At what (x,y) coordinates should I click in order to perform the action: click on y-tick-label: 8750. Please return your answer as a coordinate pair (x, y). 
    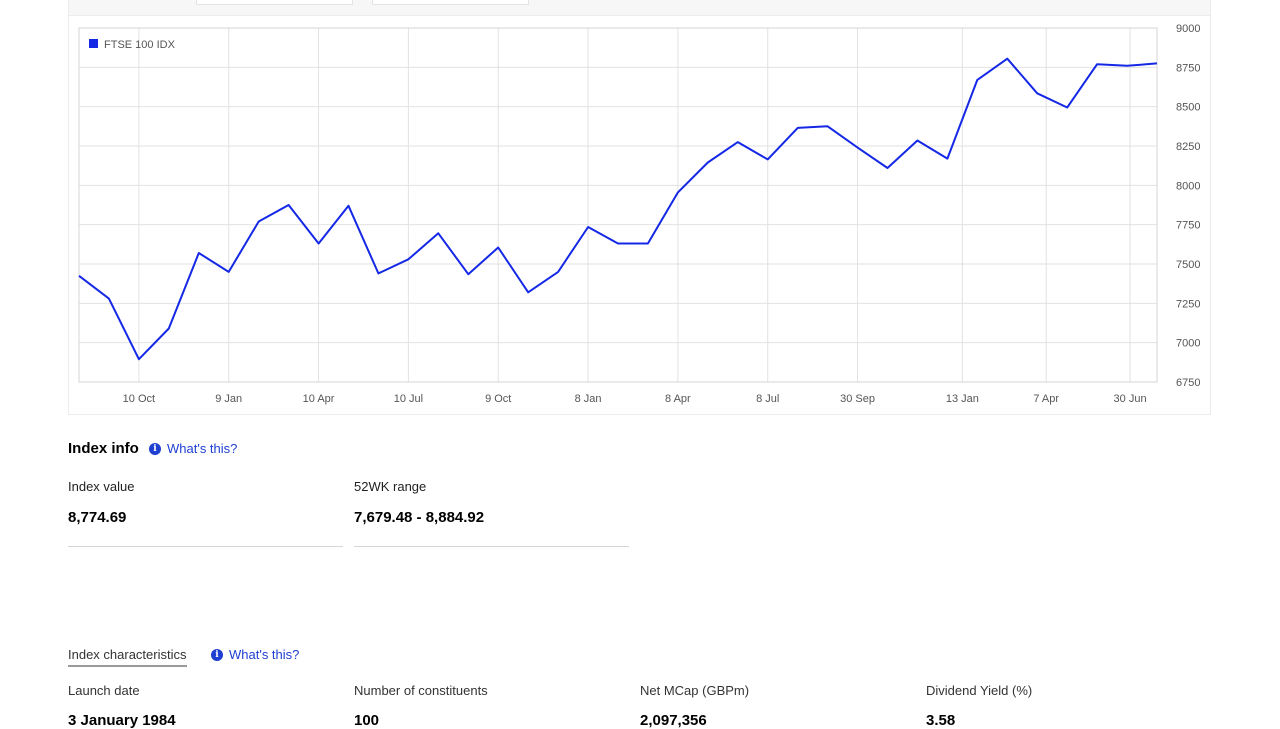
    Looking at the image, I should click on (1188, 68).